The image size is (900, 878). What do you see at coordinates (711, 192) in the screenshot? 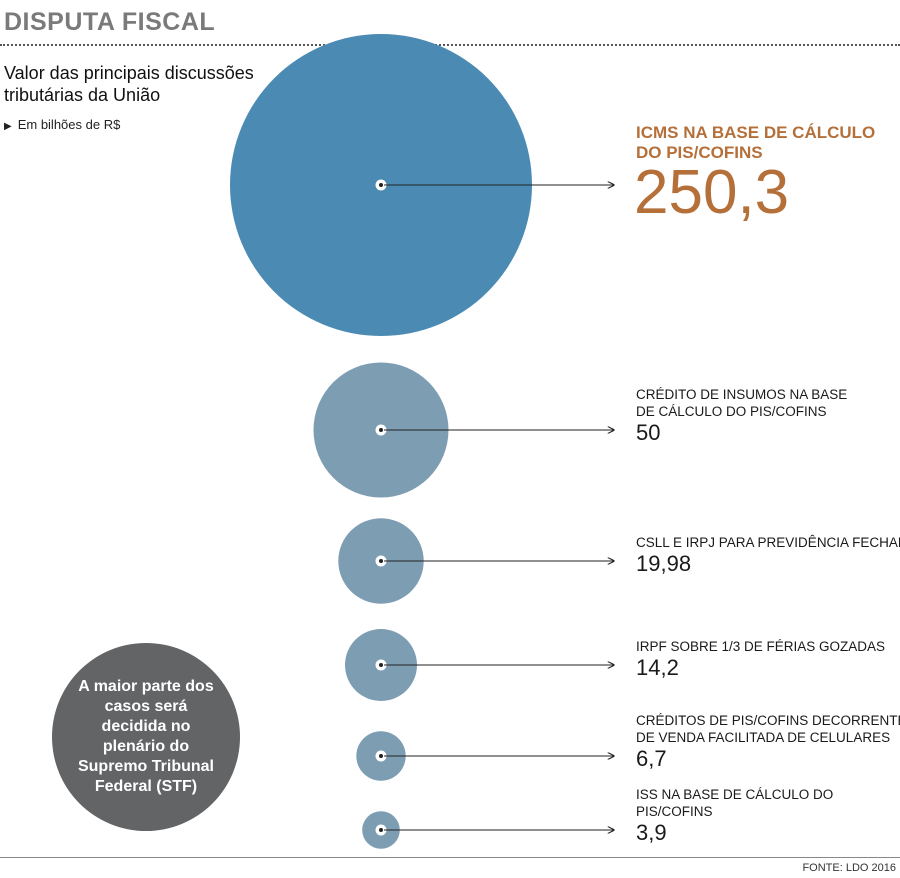
I see `value-label-0: 250,3` at bounding box center [711, 192].